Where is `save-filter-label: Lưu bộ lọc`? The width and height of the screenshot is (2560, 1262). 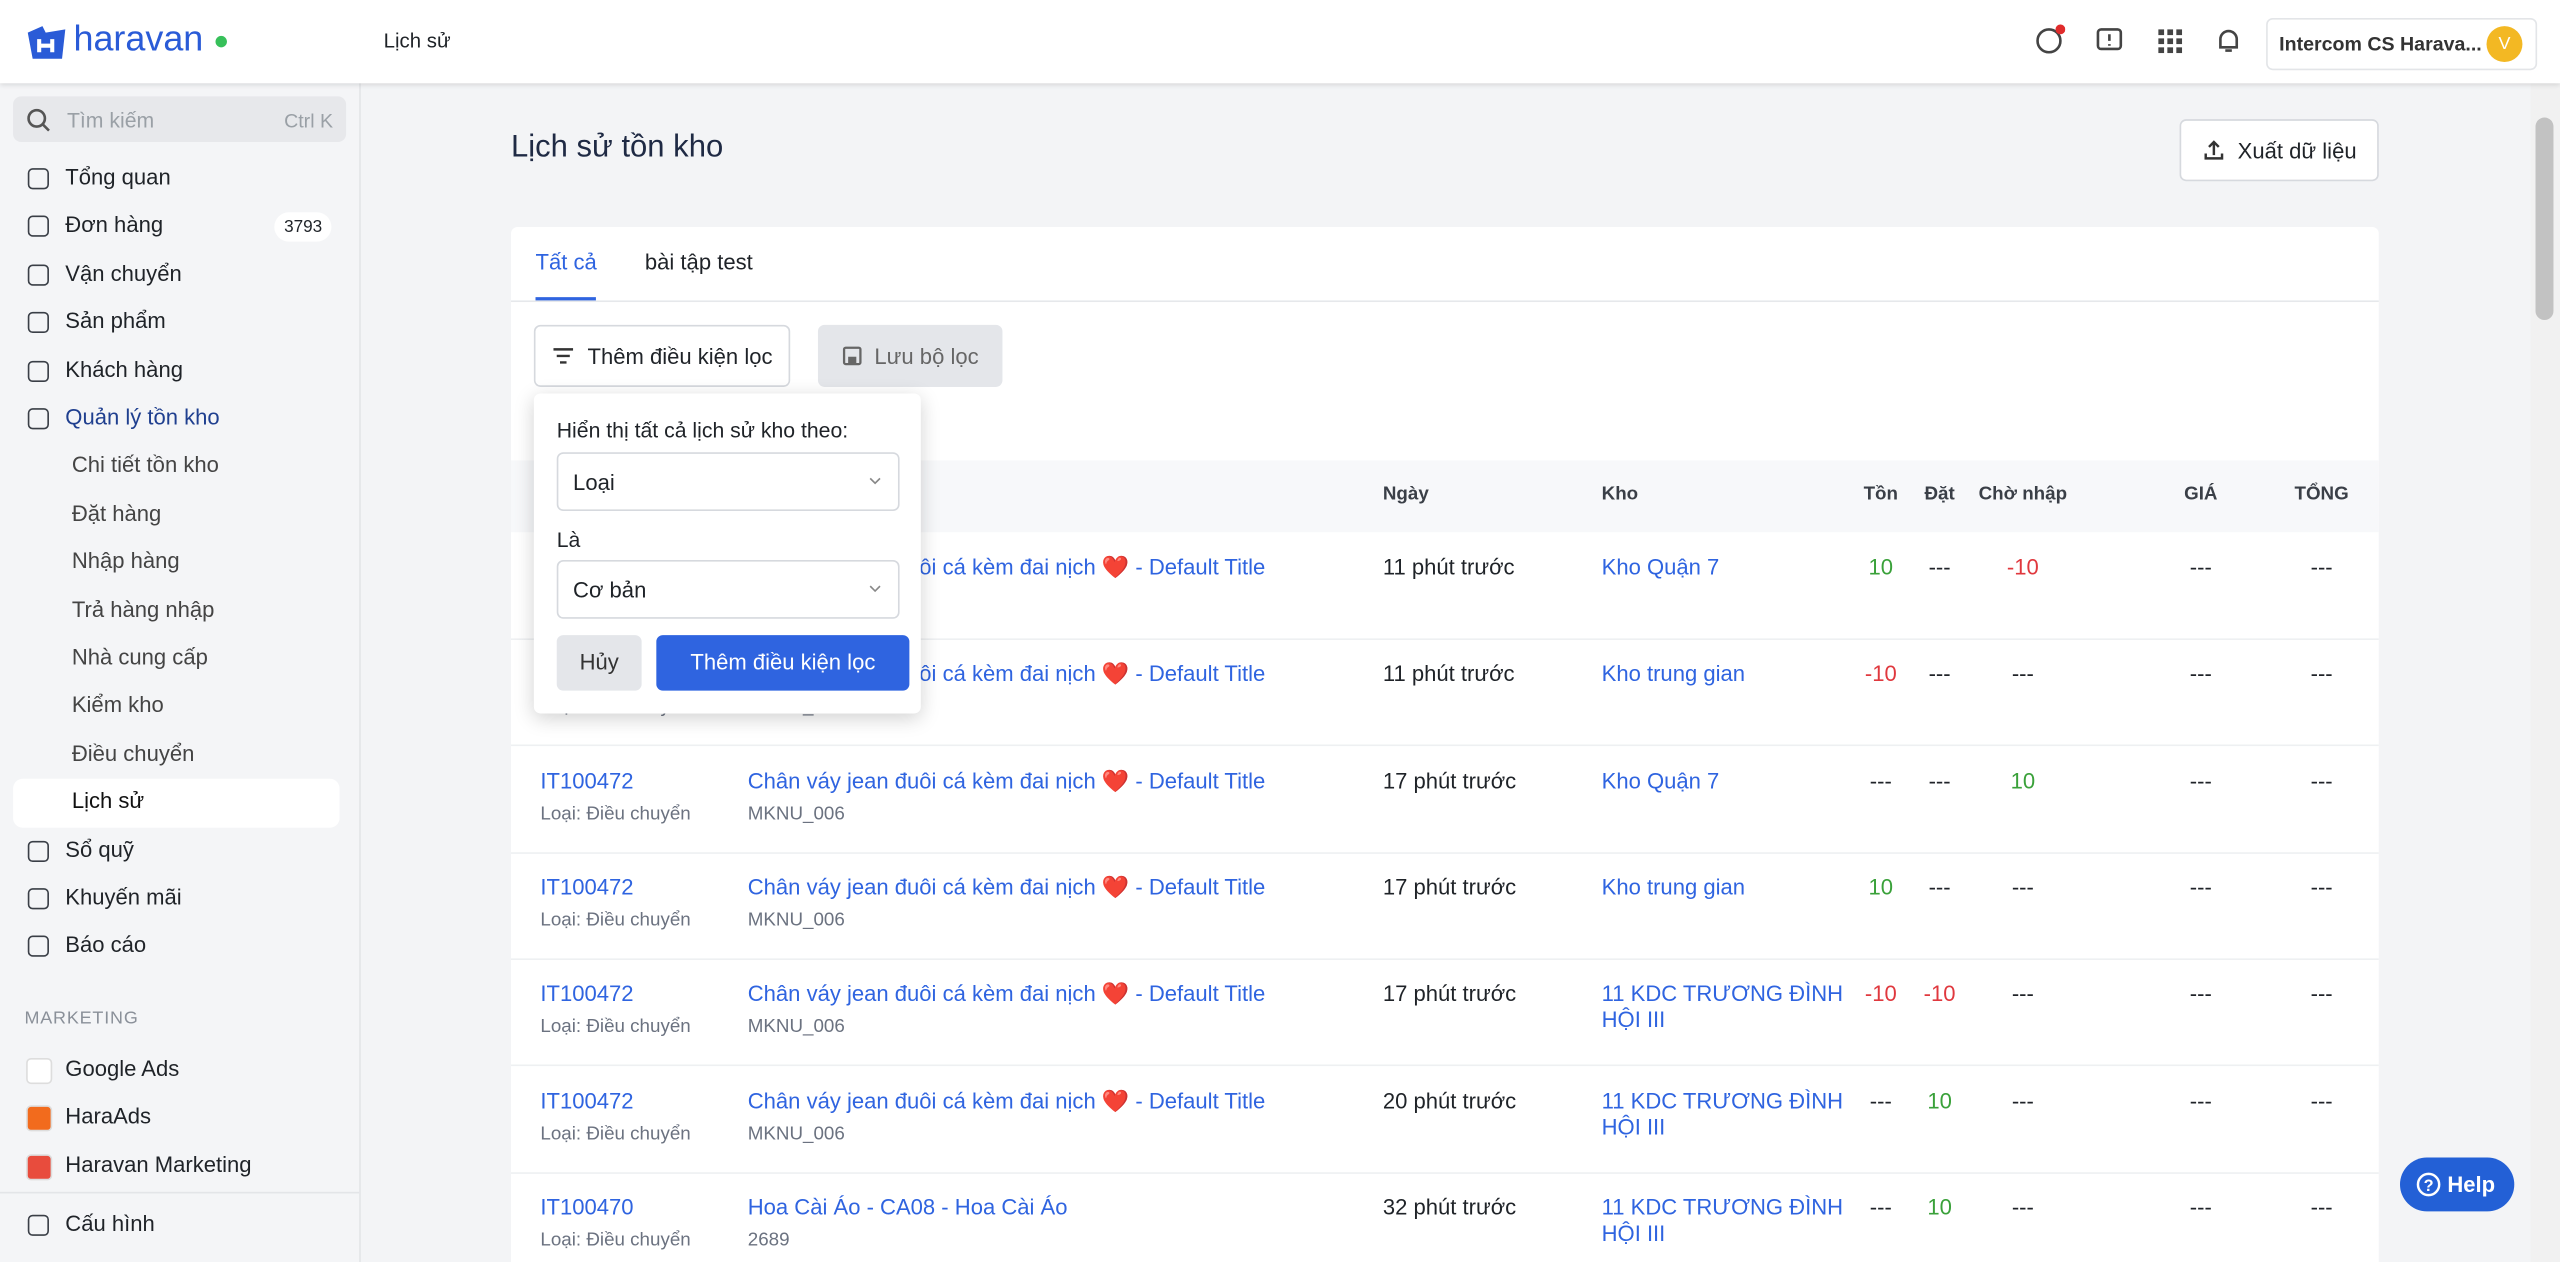
save-filter-label: Lưu bộ lọc is located at coordinates (926, 356).